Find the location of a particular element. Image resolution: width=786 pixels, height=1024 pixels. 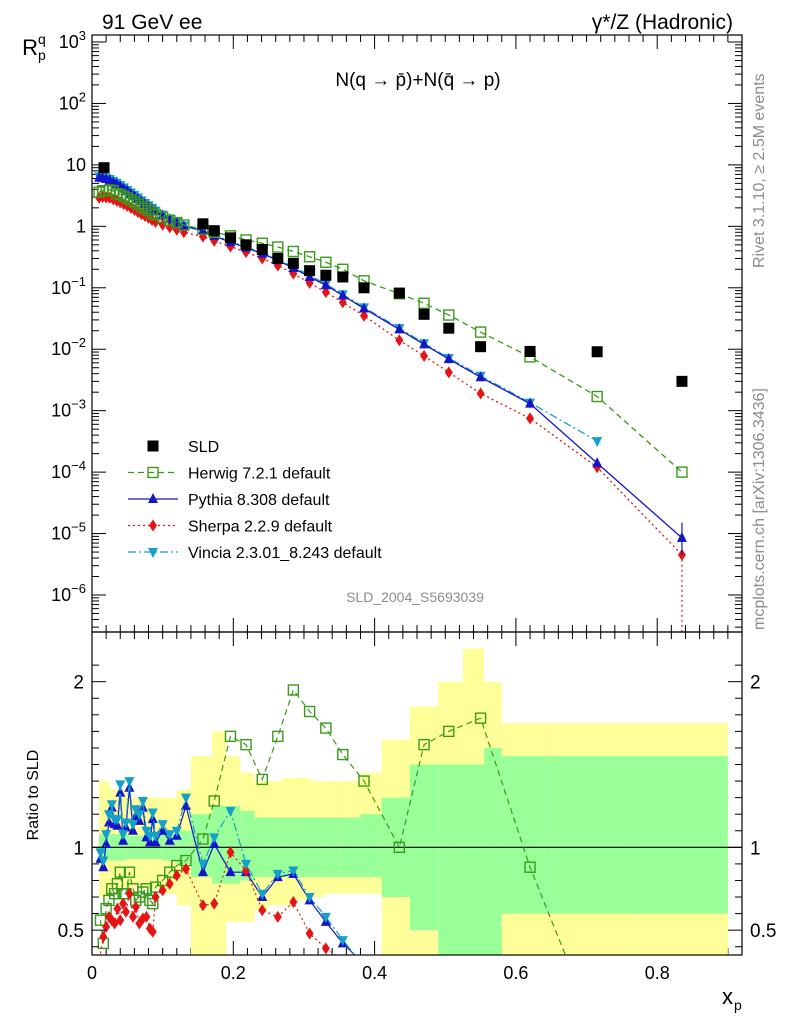

y-tick-label: 10² is located at coordinates (72, 101).